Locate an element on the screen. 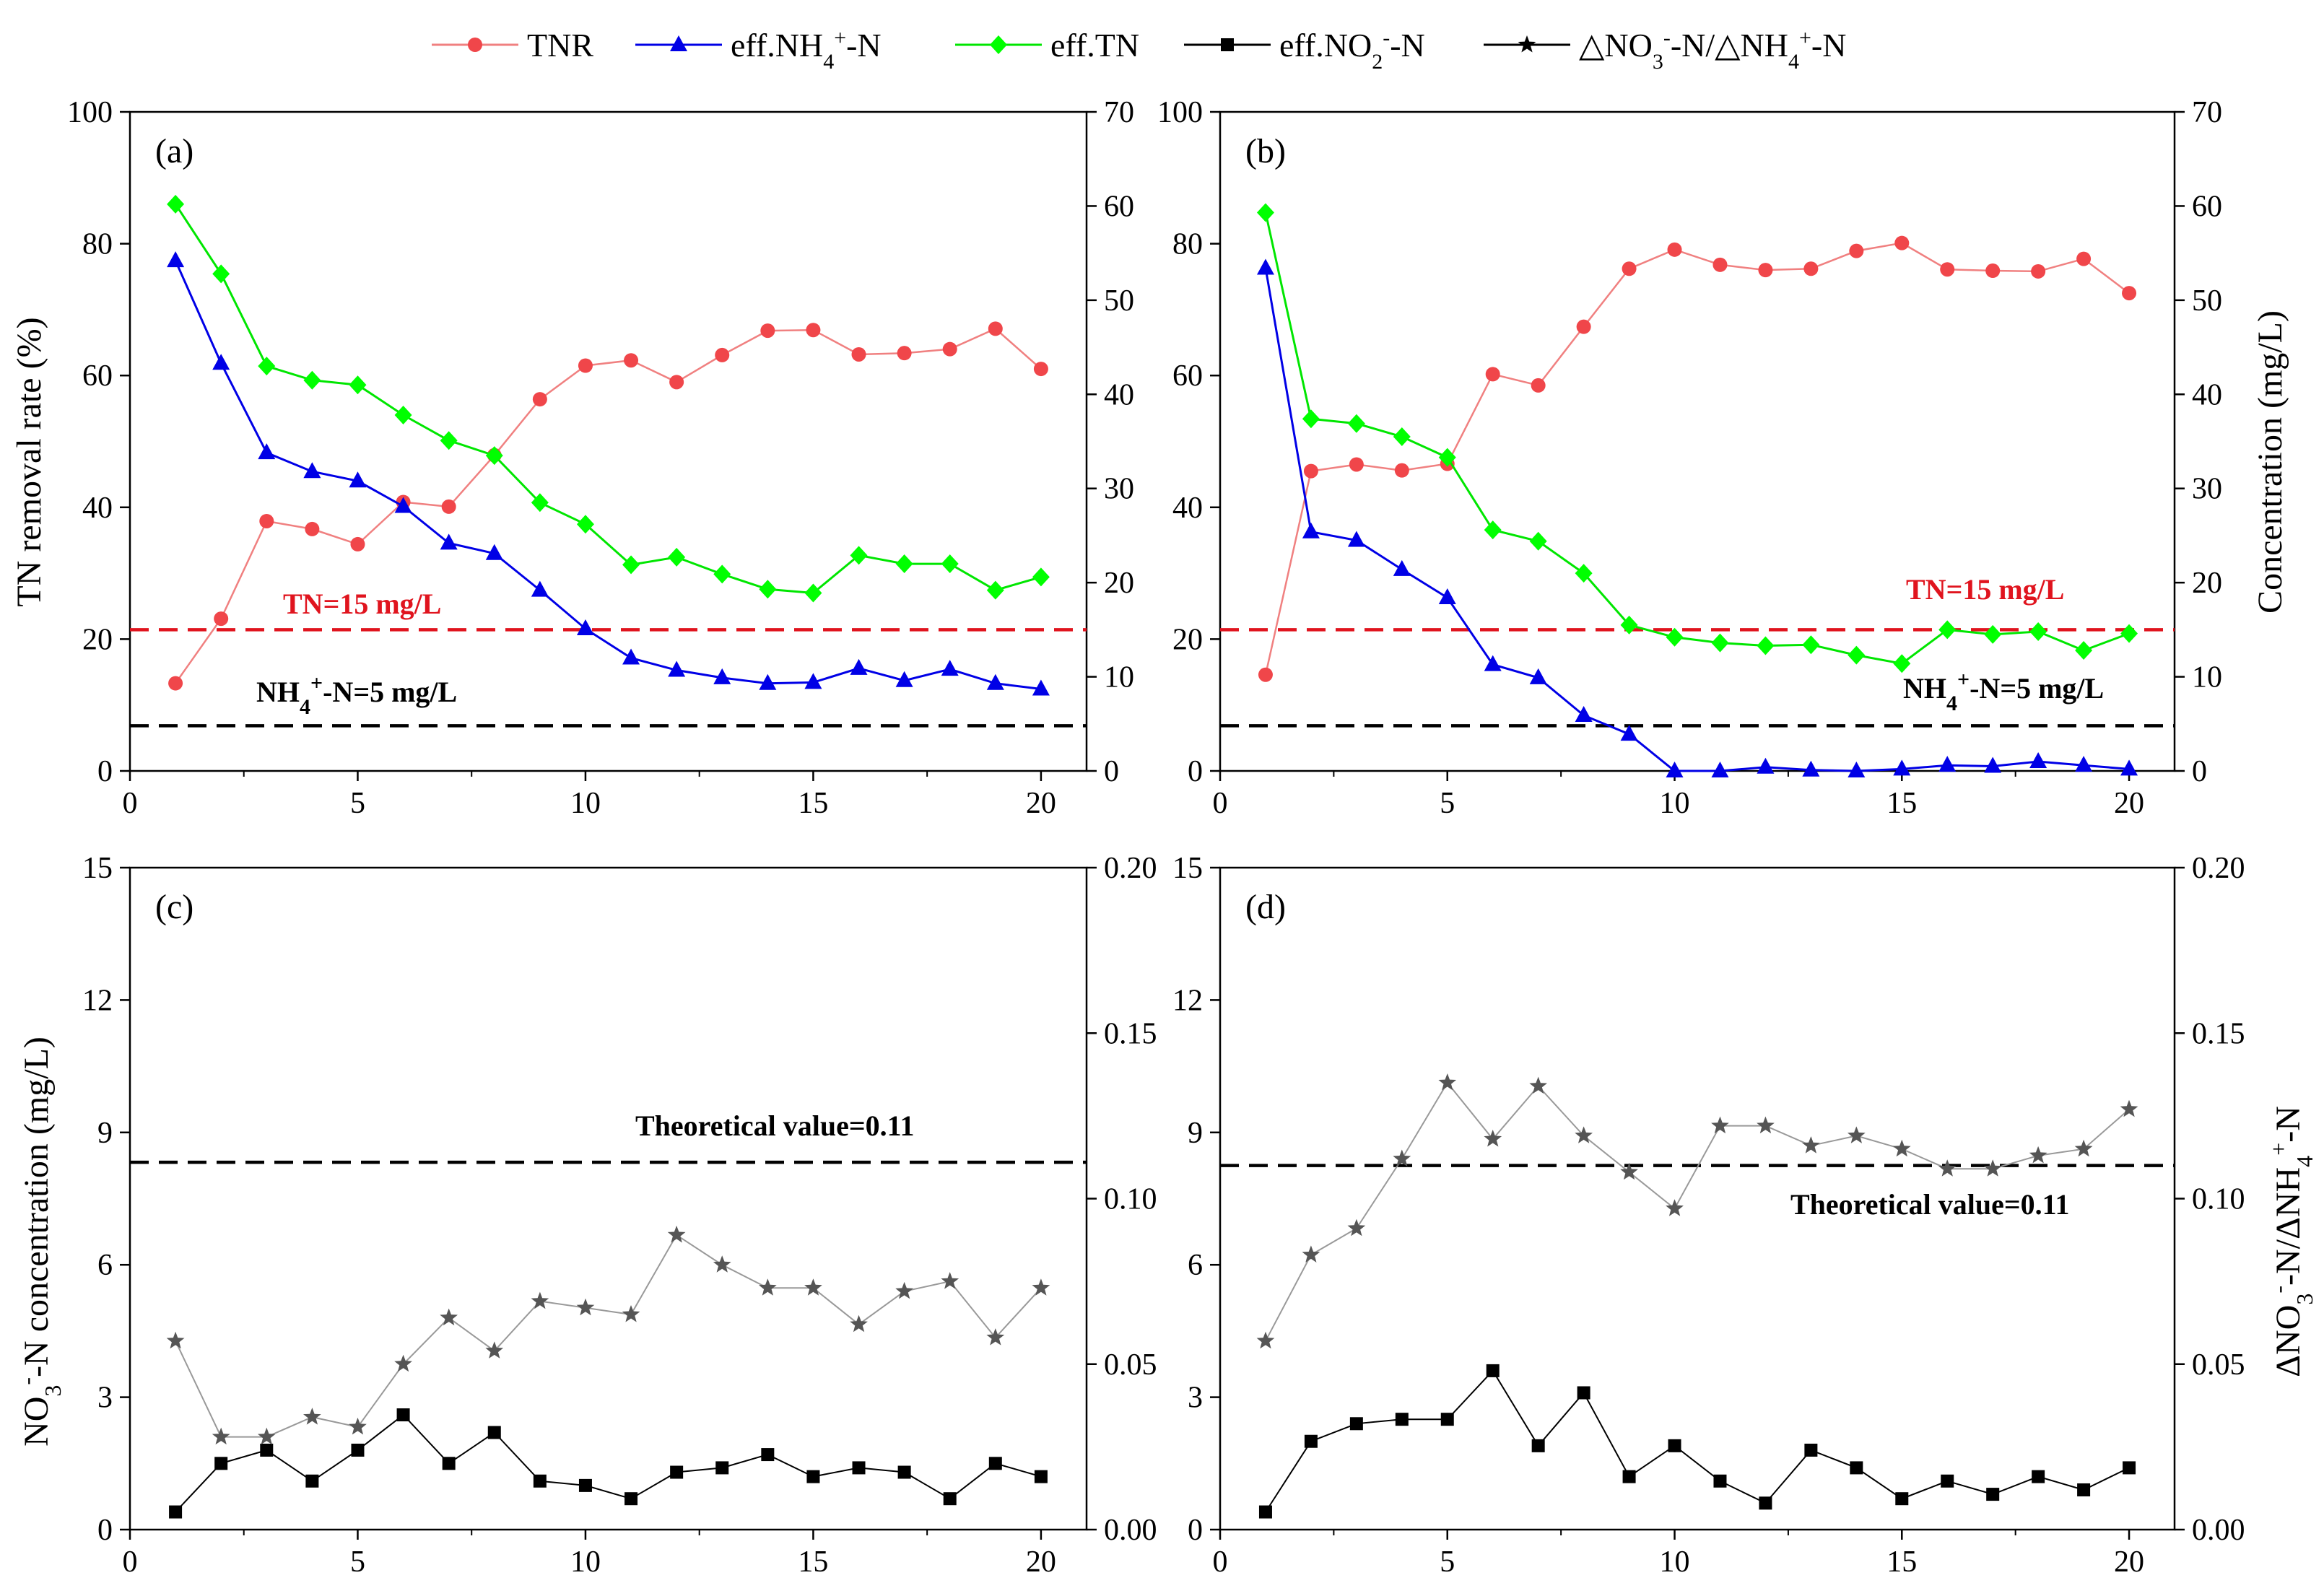  x-tick-label: 5 is located at coordinates (357, 1562).